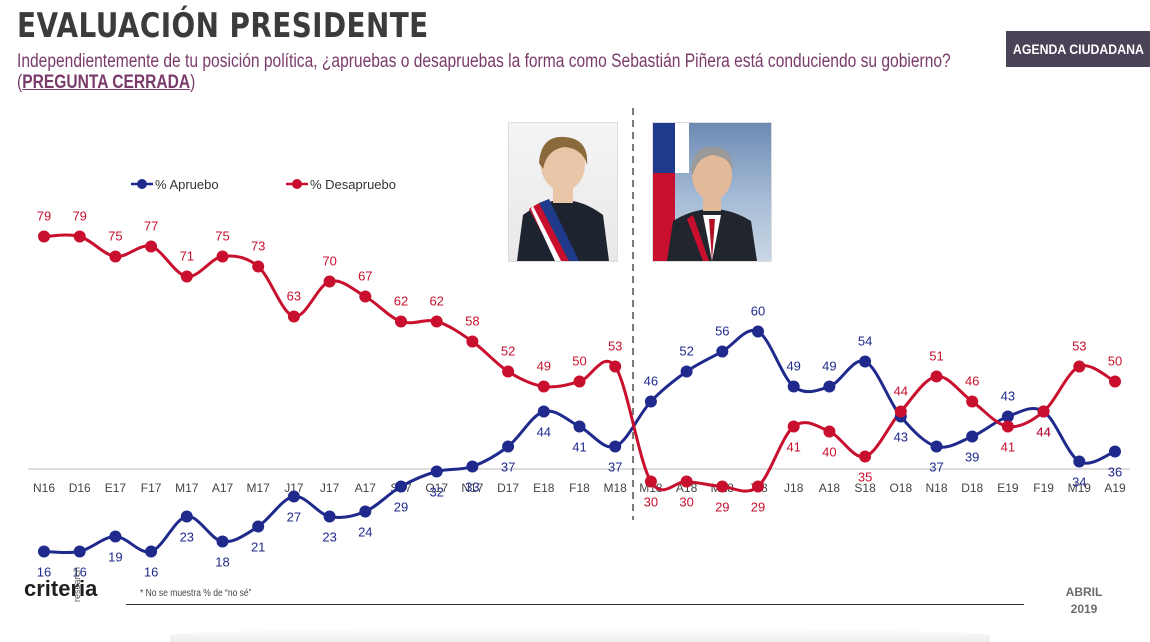  I want to click on data-label-disapprove: 29, so click(722, 507).